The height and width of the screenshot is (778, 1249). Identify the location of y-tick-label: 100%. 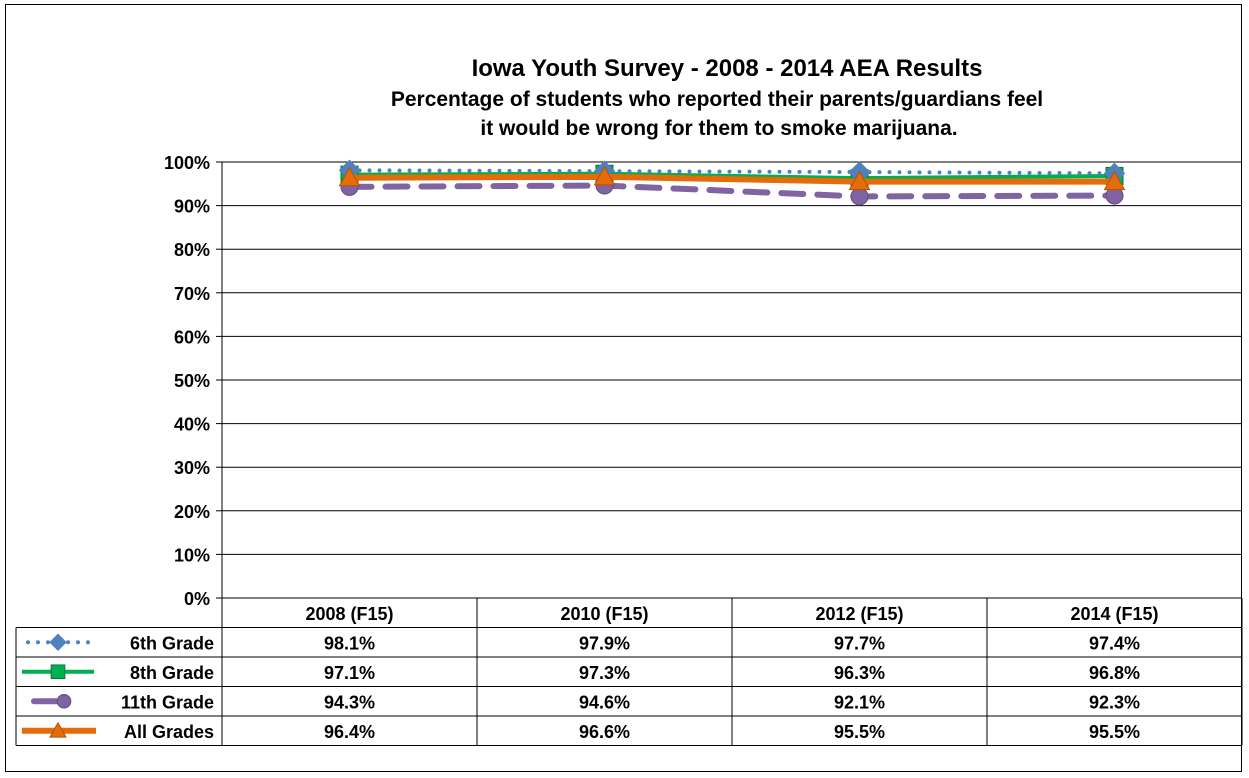
(187, 163).